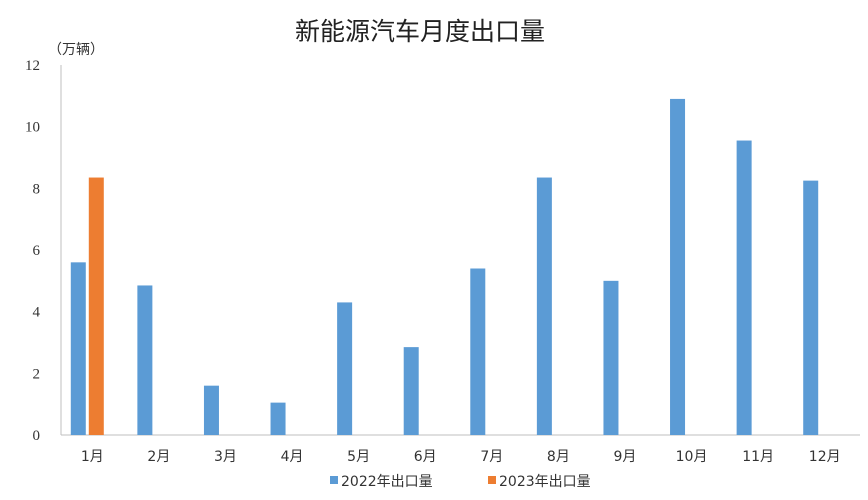 Image resolution: width=868 pixels, height=500 pixels. I want to click on y-tick-label: 10, so click(32, 128).